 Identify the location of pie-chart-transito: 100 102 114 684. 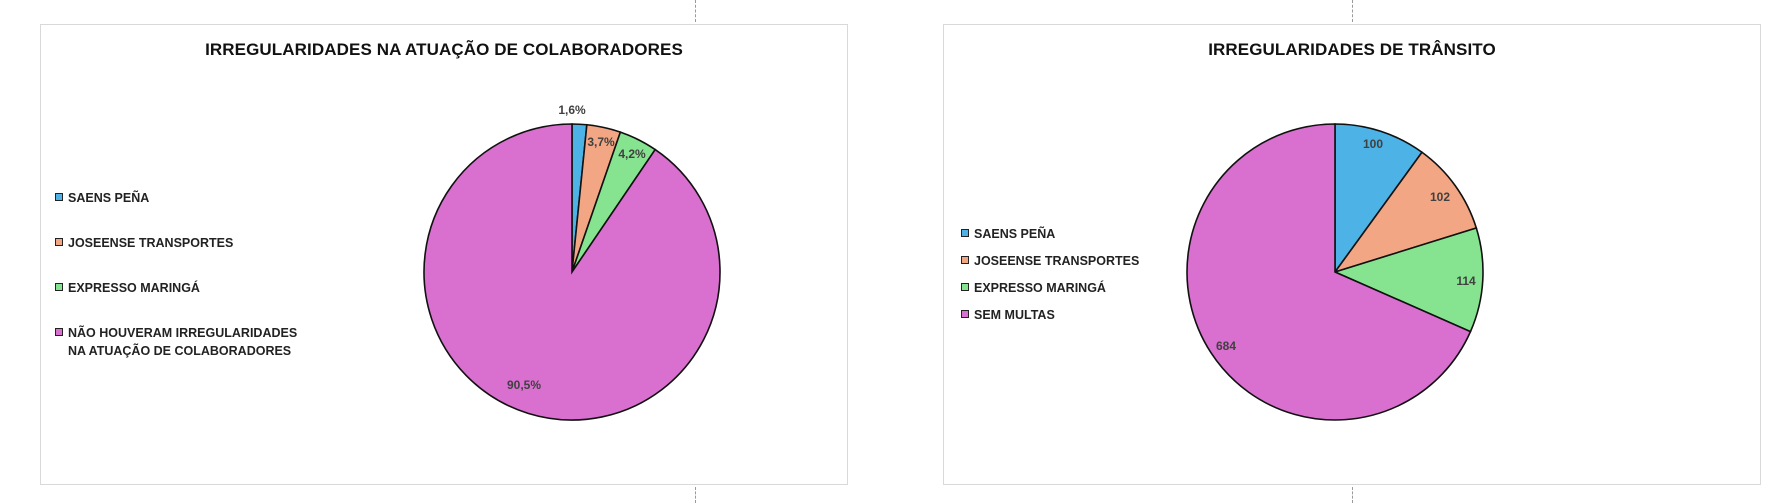
(1335, 272).